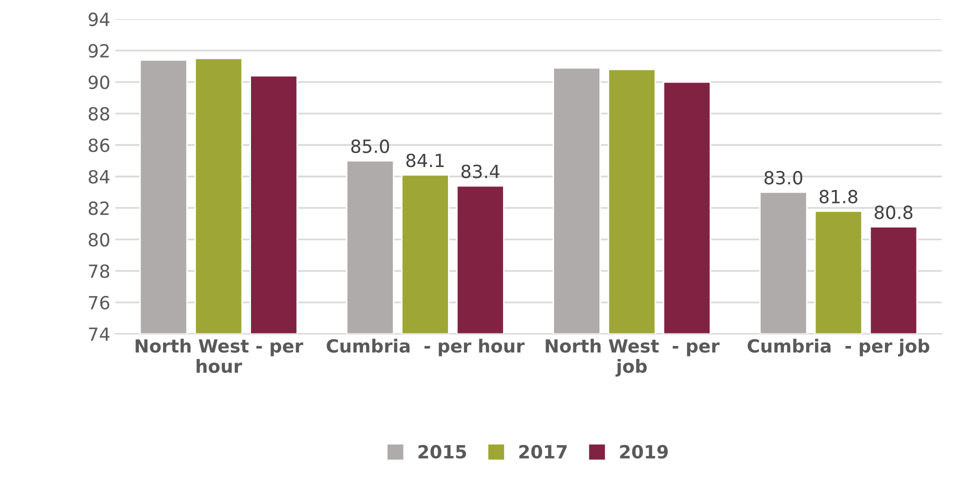  I want to click on x-tick-label: Cumbria - per job, so click(839, 347).